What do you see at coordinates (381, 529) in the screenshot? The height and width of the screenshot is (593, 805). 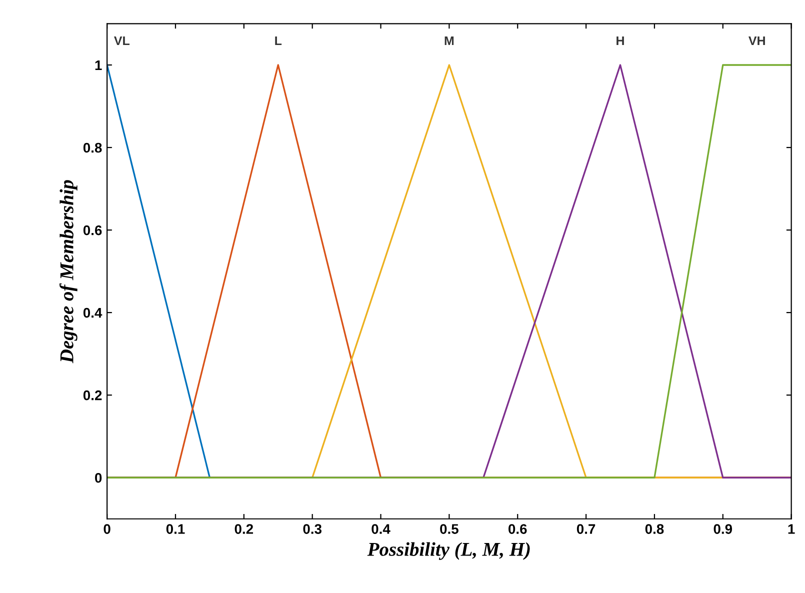 I see `x-tick-label: 0.4` at bounding box center [381, 529].